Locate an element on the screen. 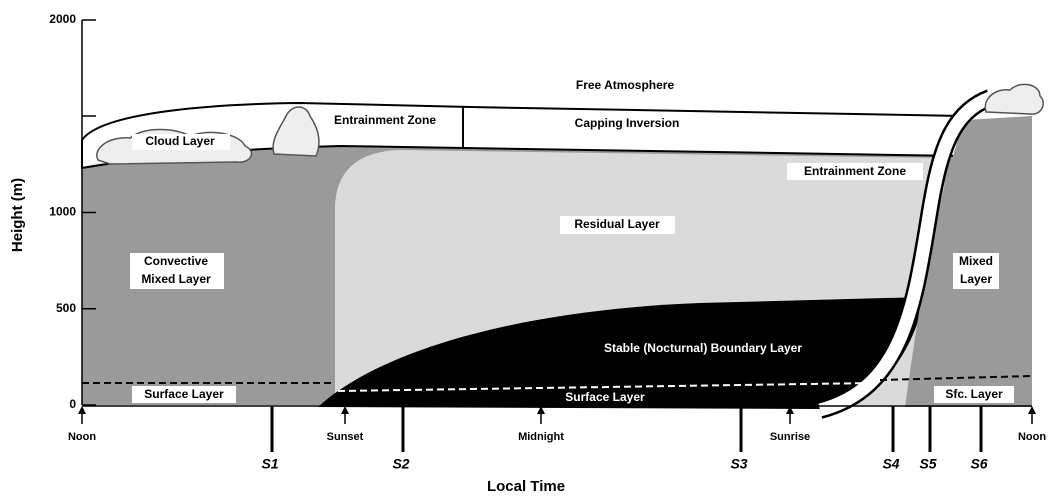  region-label: Sfc. Layer is located at coordinates (974, 394).